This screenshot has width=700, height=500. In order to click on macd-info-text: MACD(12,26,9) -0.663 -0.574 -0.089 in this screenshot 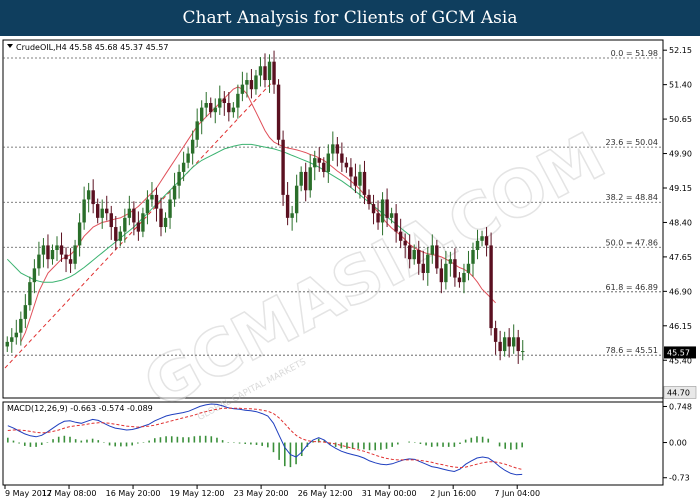, I will do `click(80, 408)`.